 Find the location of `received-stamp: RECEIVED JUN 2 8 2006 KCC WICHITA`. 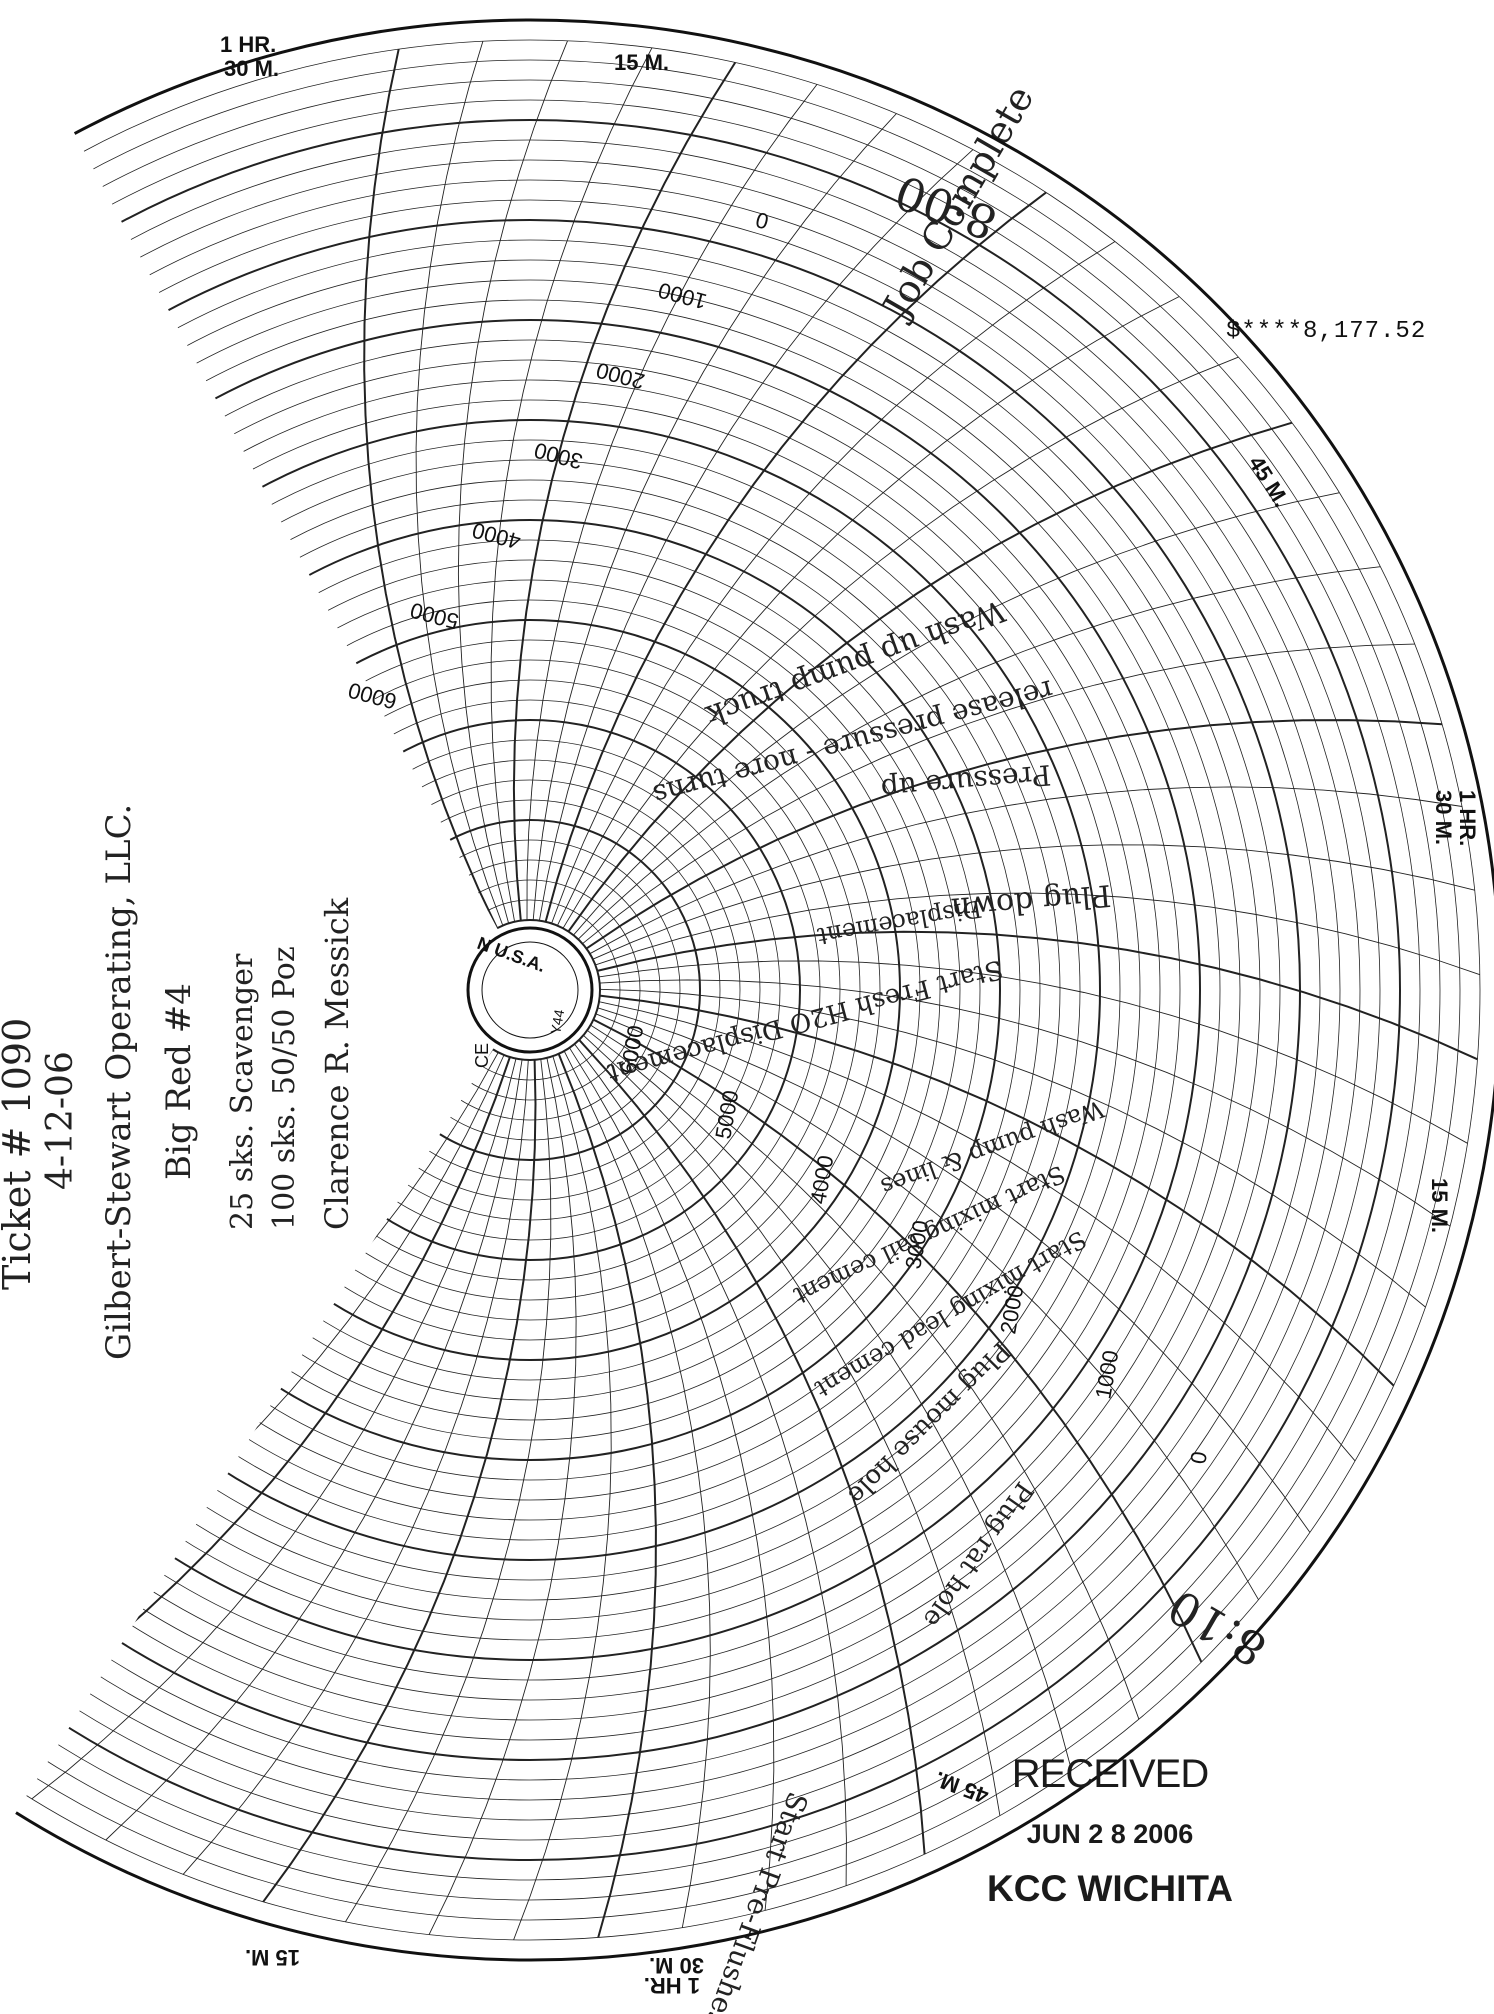

received-stamp: RECEIVED JUN 2 8 2006 KCC WICHITA is located at coordinates (1110, 1831).